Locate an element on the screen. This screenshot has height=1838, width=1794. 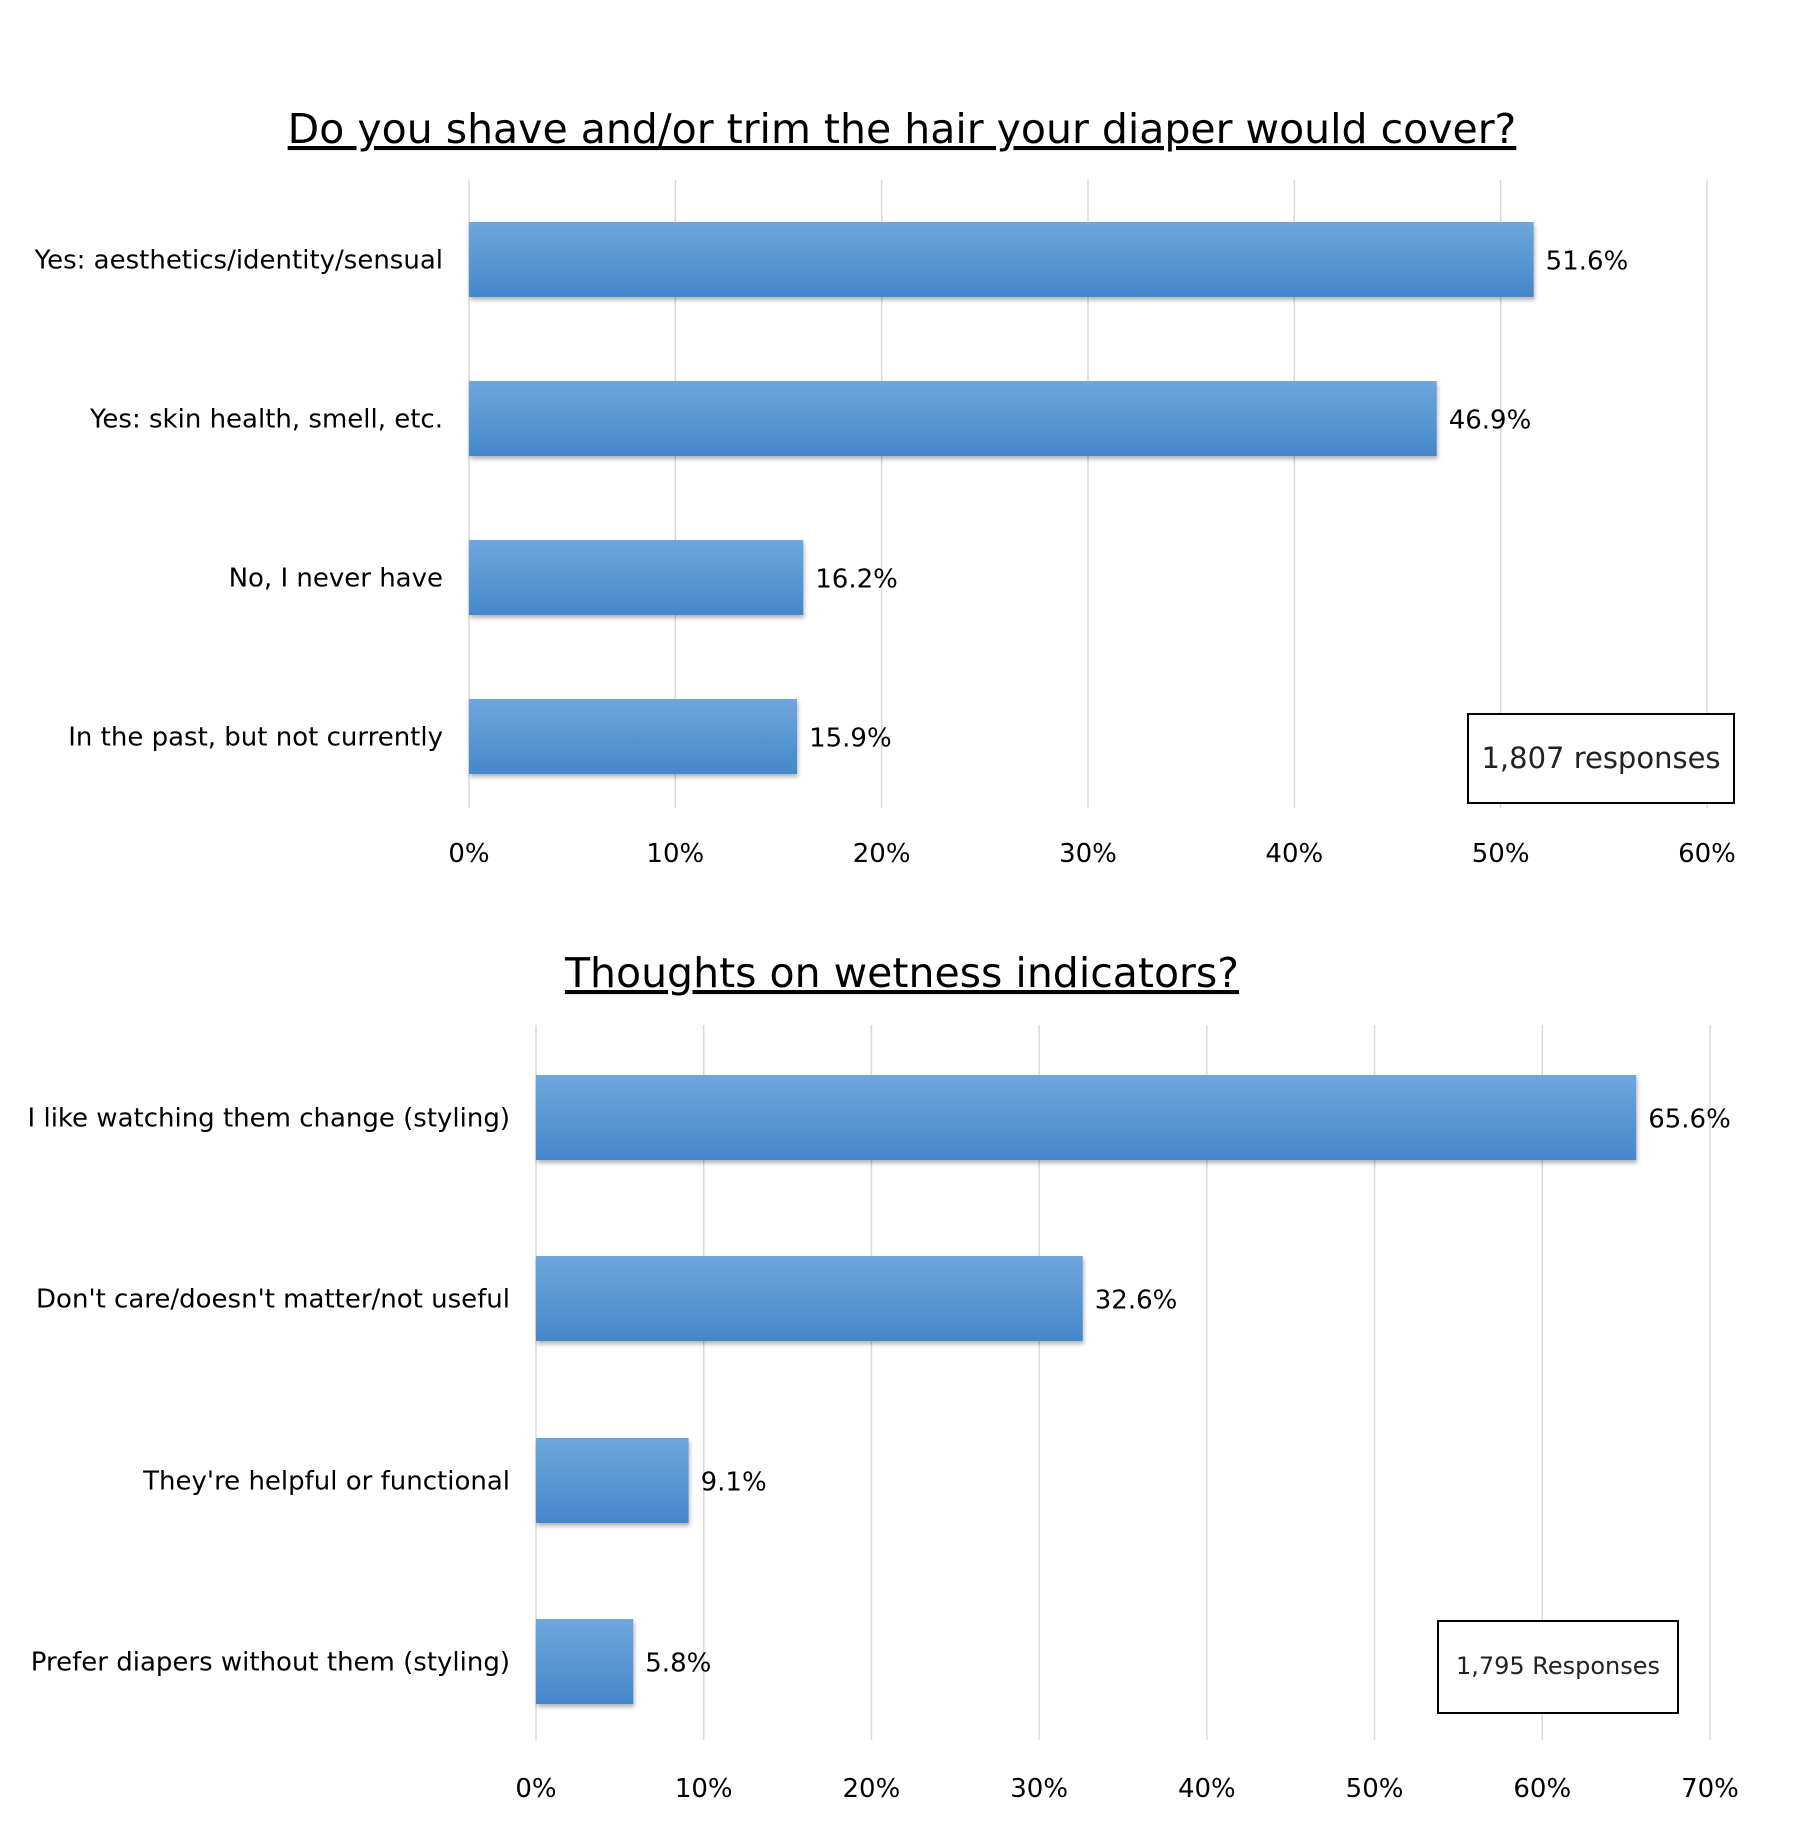
tick-label: 70% is located at coordinates (1710, 1789).